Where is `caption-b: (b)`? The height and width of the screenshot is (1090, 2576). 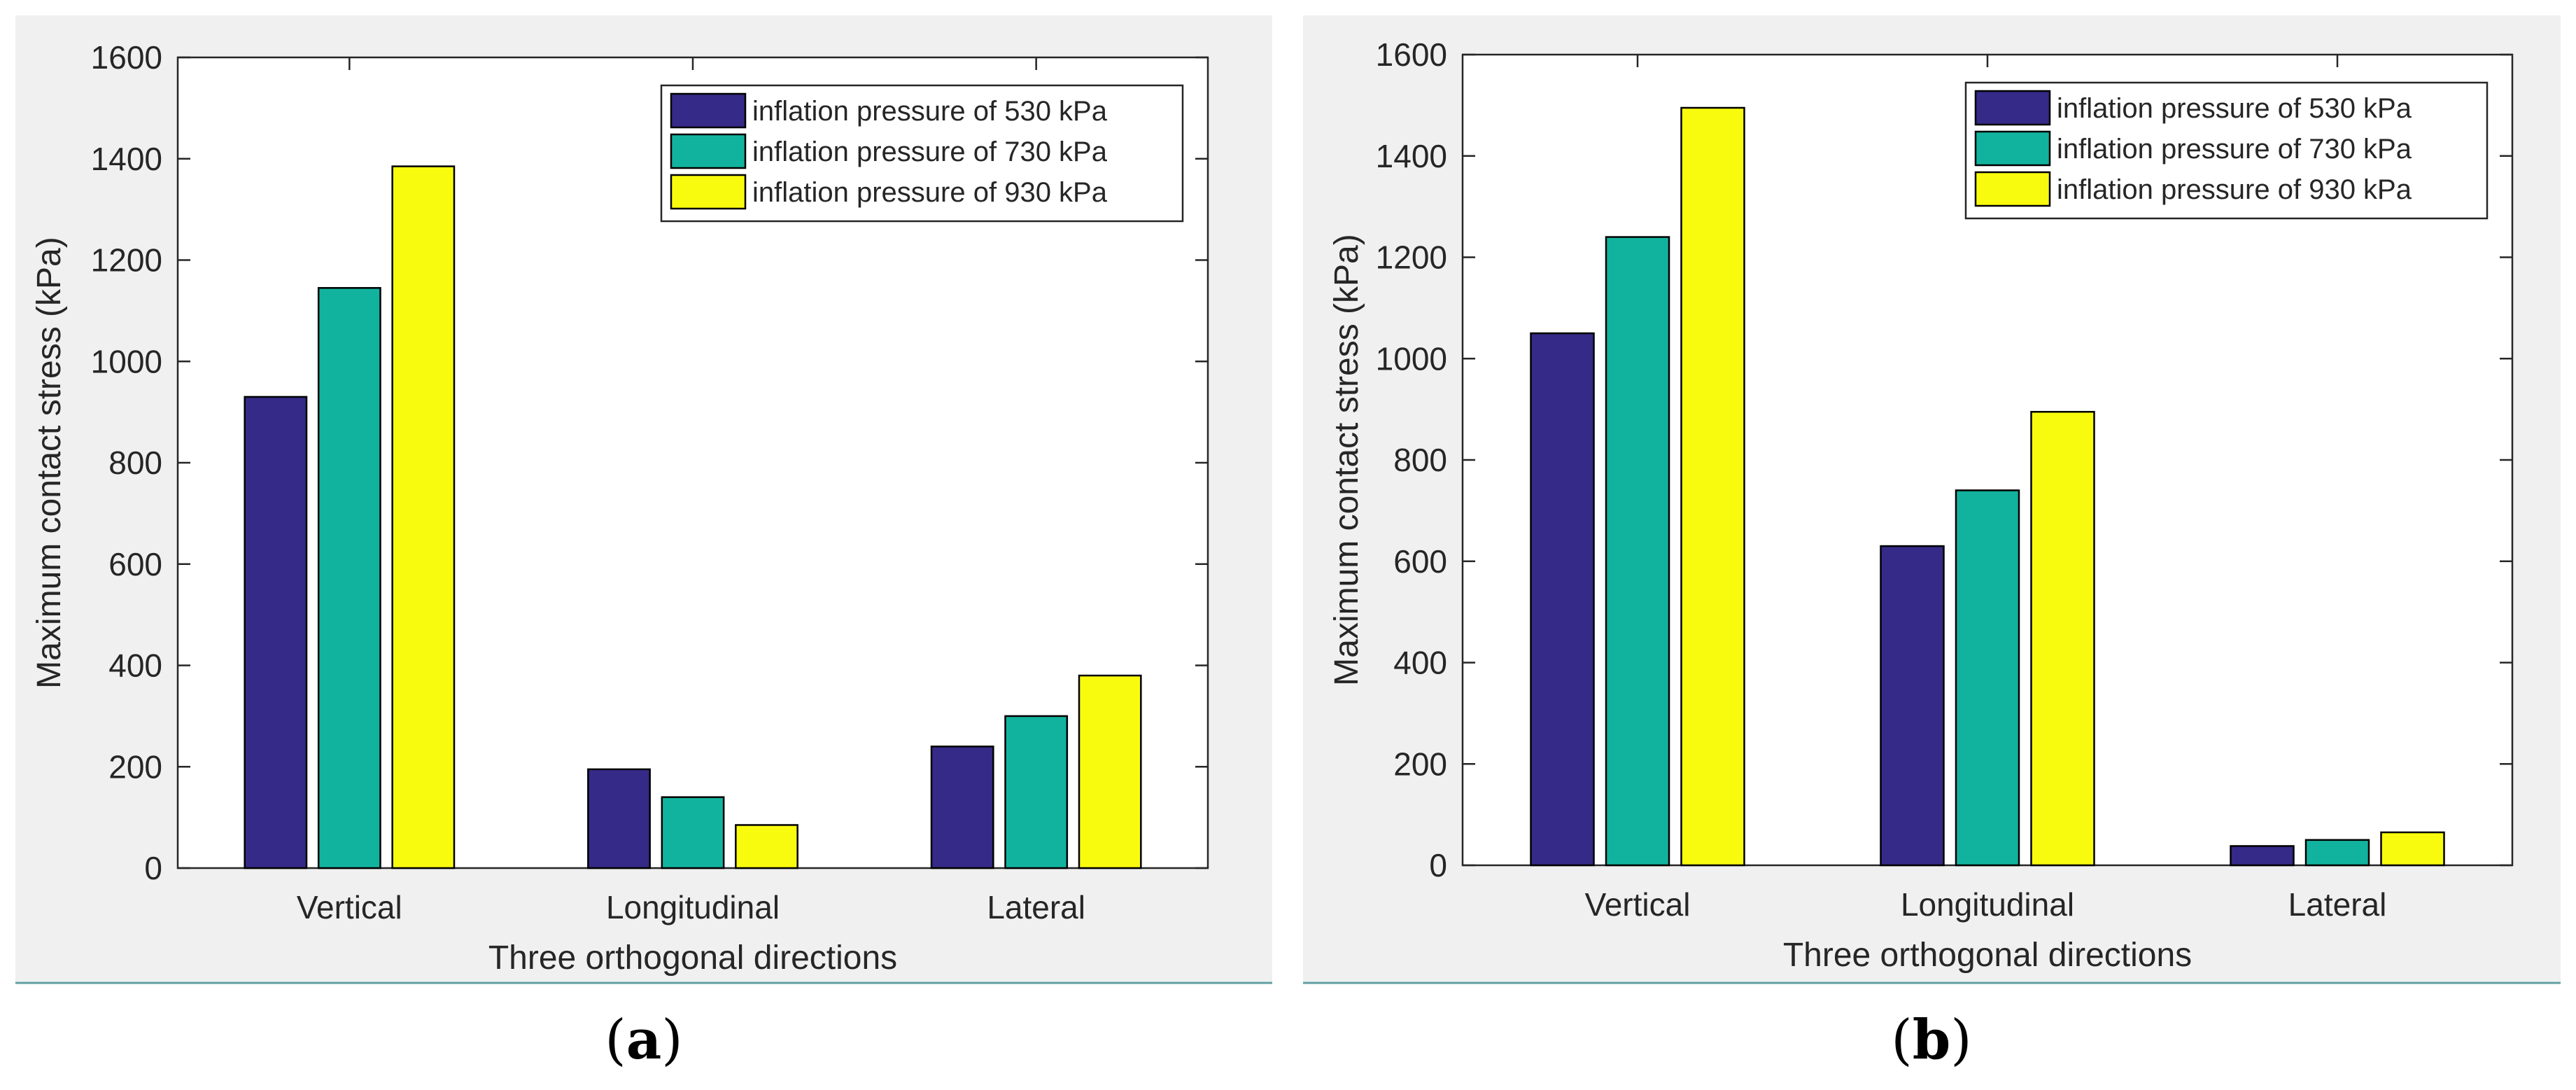 caption-b: (b) is located at coordinates (1931, 1040).